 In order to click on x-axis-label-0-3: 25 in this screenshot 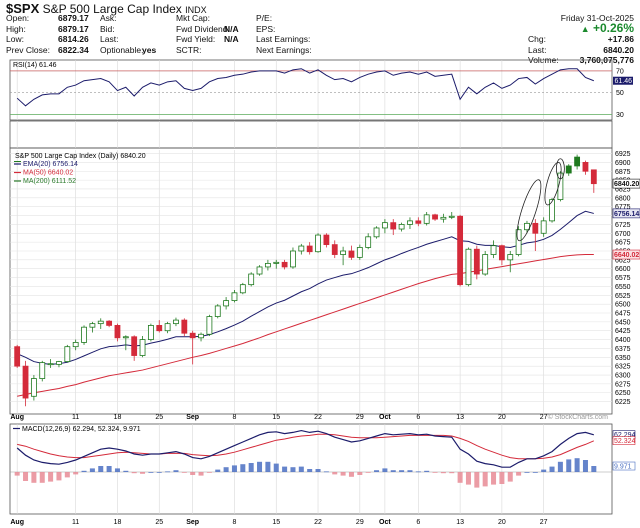, I will do `click(159, 417)`.